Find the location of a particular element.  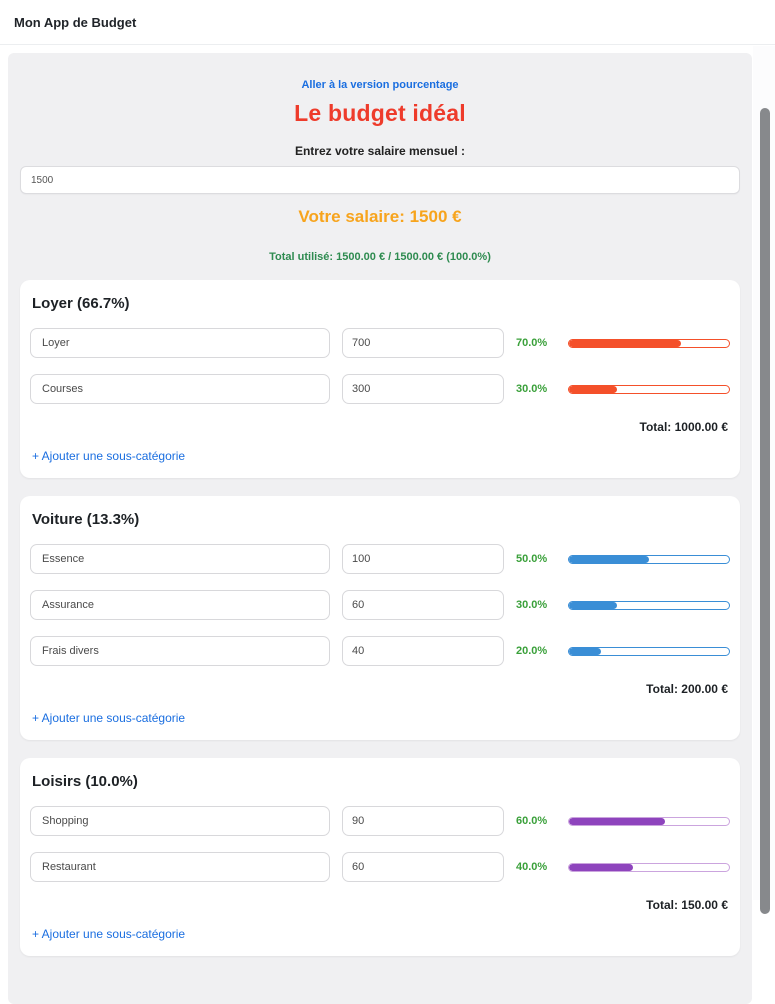

subcategory-row: 50.0% is located at coordinates (380, 559).